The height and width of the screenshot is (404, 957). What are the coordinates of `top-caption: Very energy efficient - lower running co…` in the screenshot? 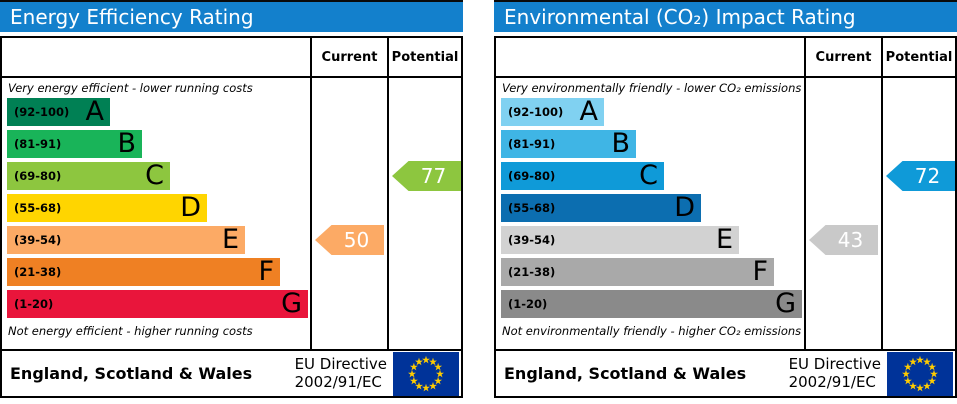 It's located at (130, 88).